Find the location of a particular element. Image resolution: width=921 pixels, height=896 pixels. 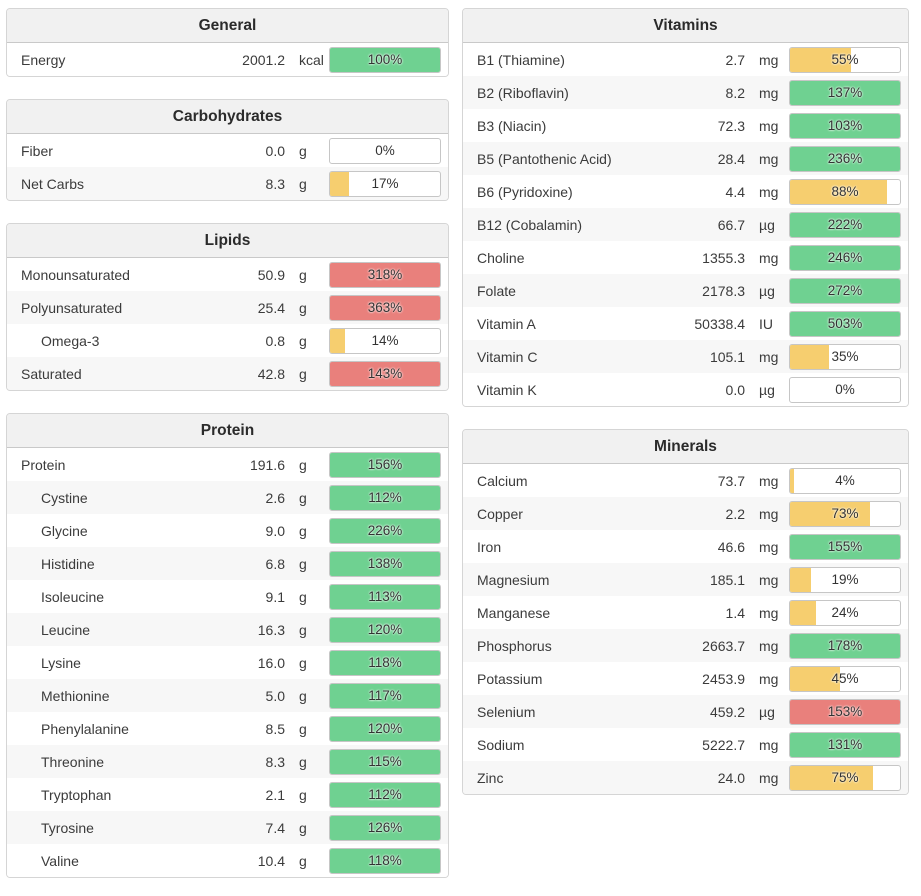

progress-percent: 103% is located at coordinates (845, 125).